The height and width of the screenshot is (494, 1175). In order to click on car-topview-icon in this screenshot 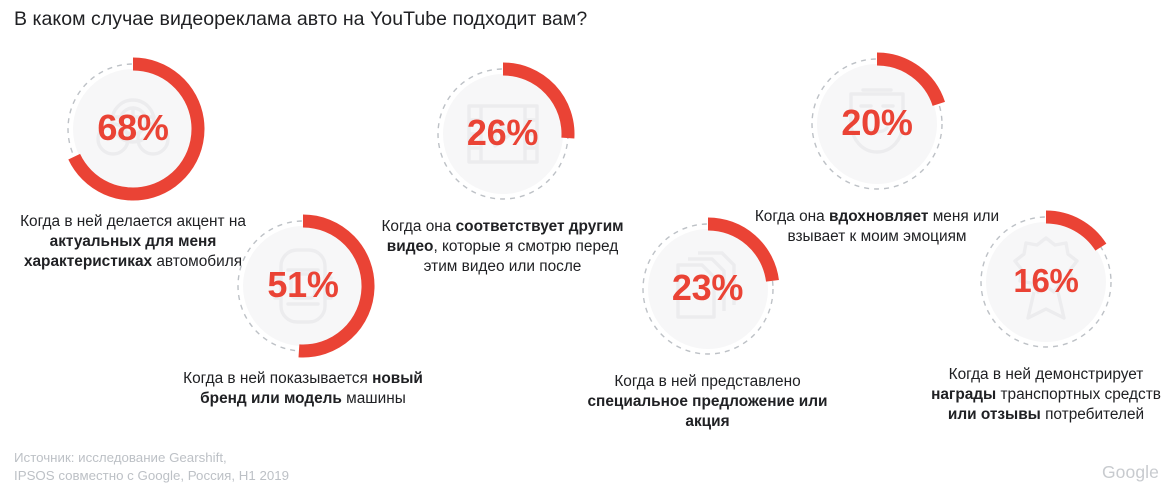, I will do `click(303, 286)`.